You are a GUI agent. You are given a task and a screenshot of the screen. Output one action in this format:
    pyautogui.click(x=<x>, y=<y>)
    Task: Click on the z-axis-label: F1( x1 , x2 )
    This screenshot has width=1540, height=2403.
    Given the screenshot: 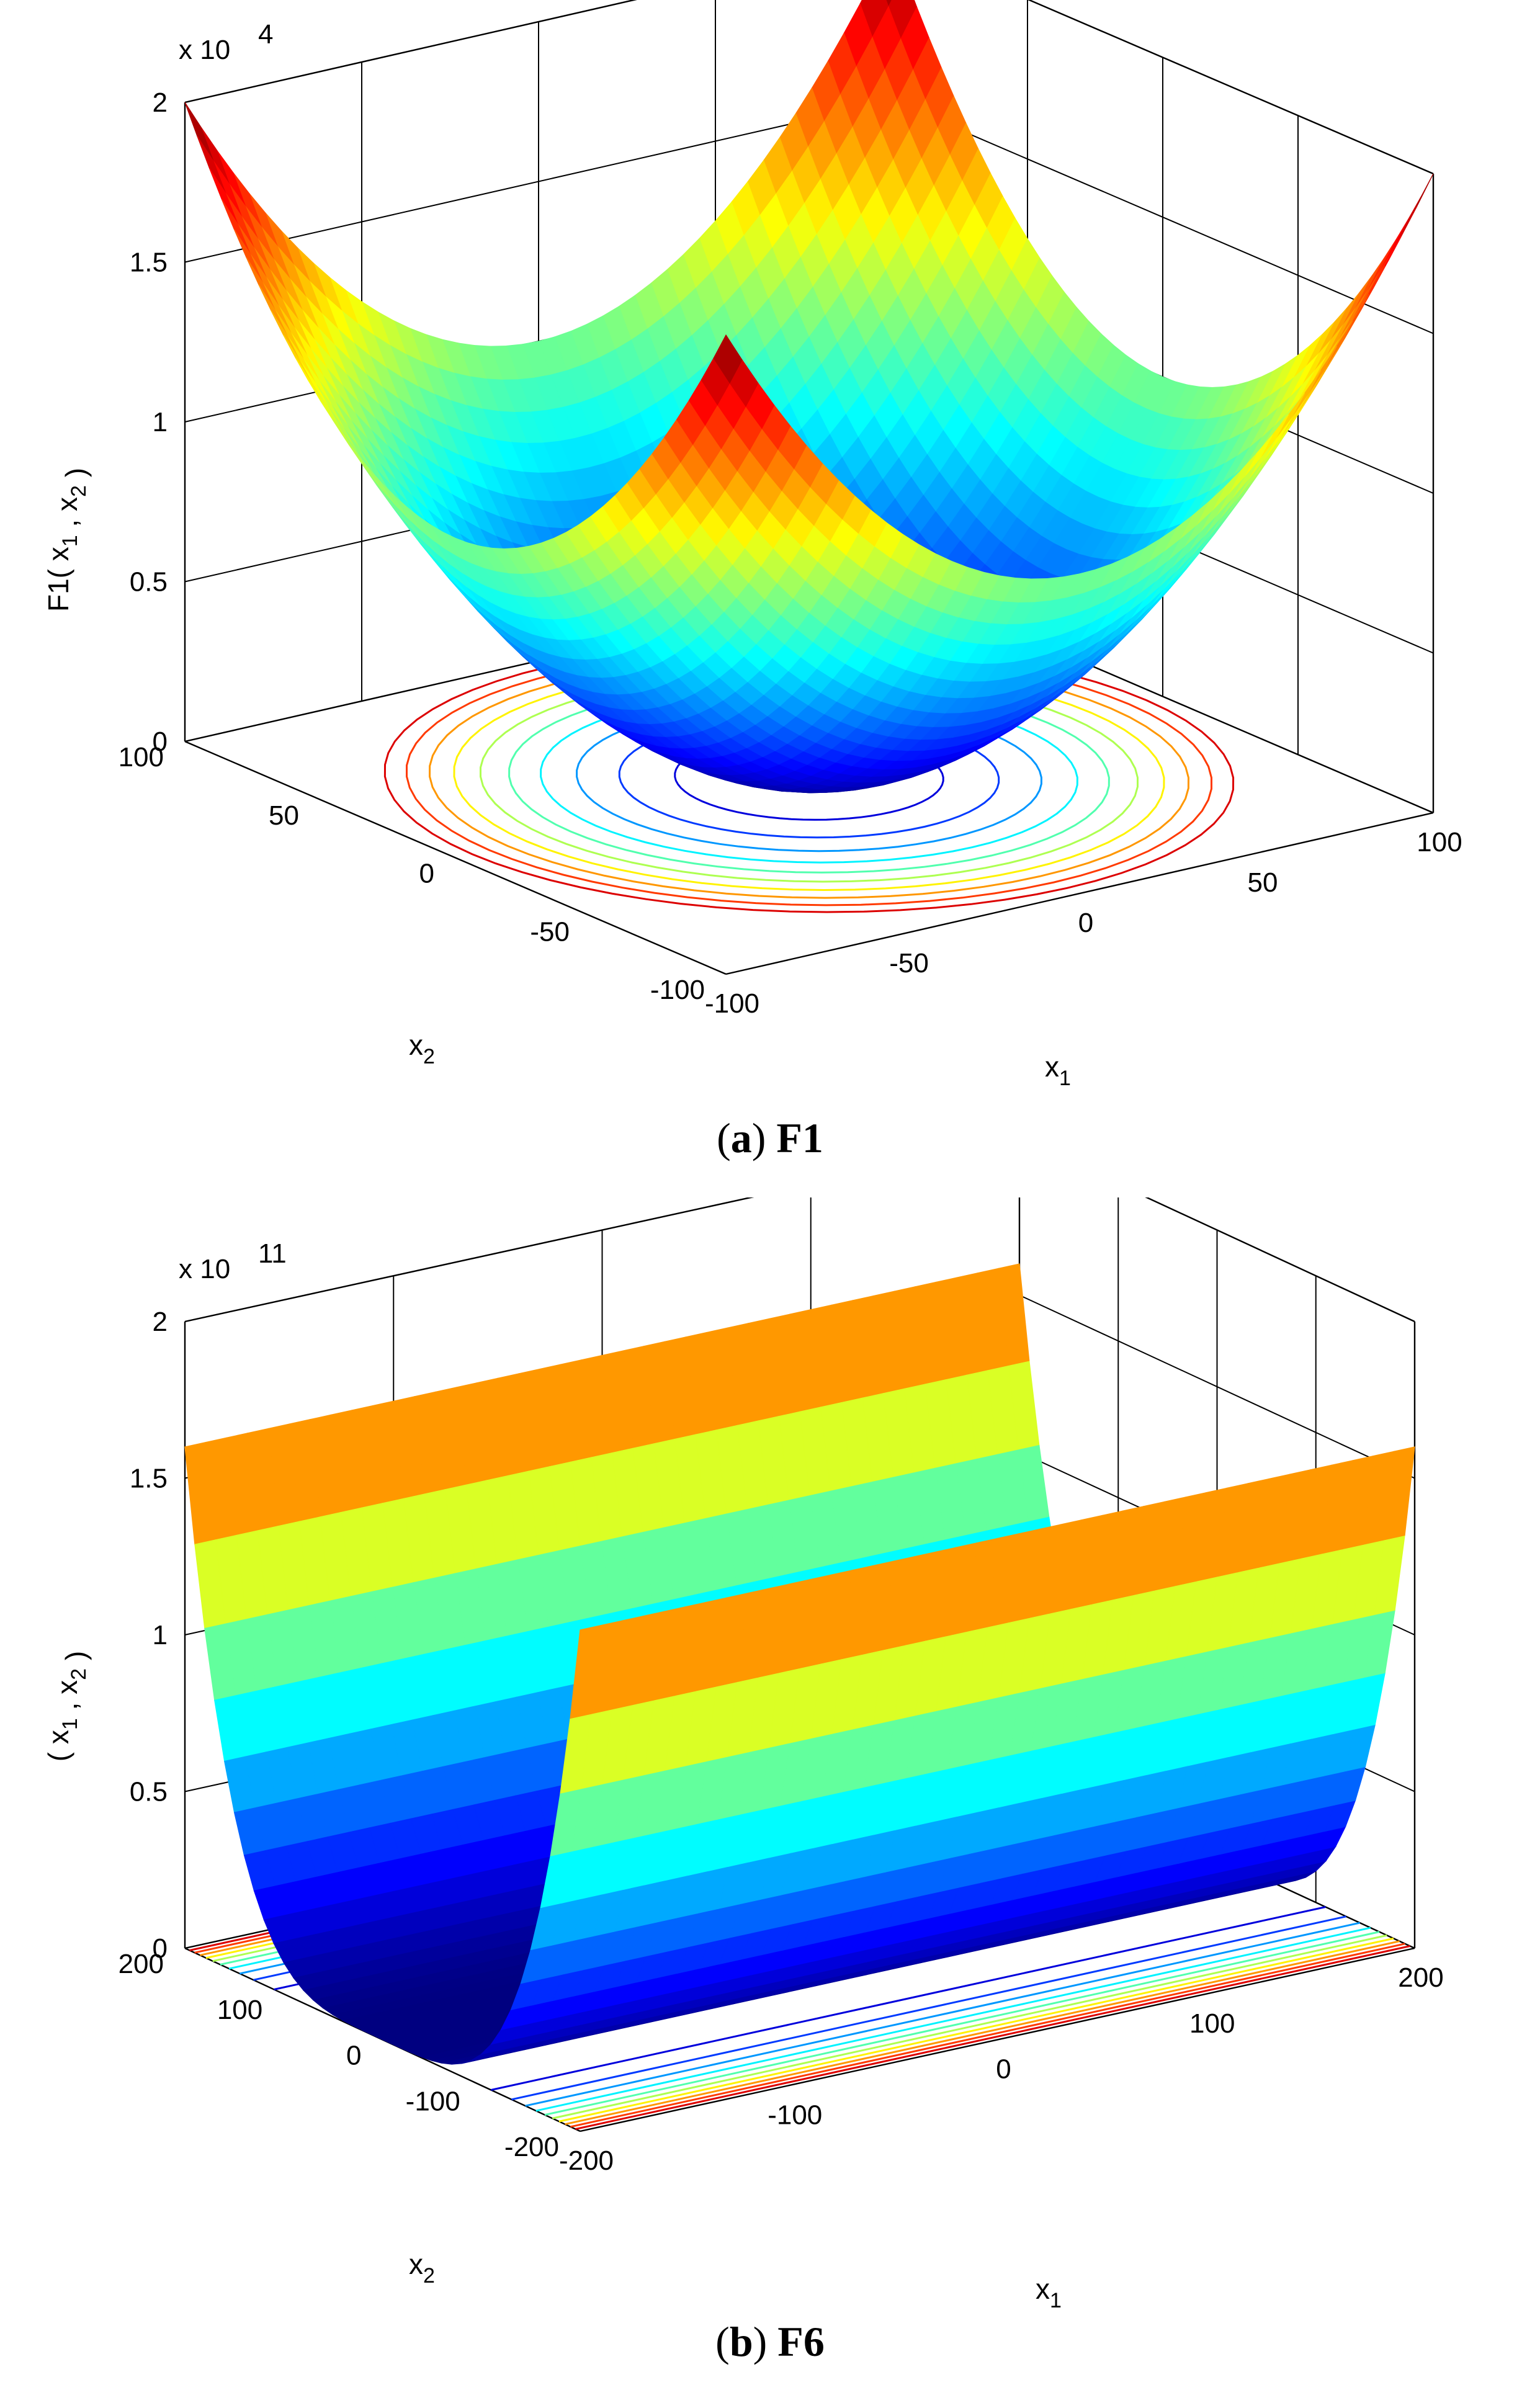 What is the action you would take?
    pyautogui.click(x=67, y=540)
    